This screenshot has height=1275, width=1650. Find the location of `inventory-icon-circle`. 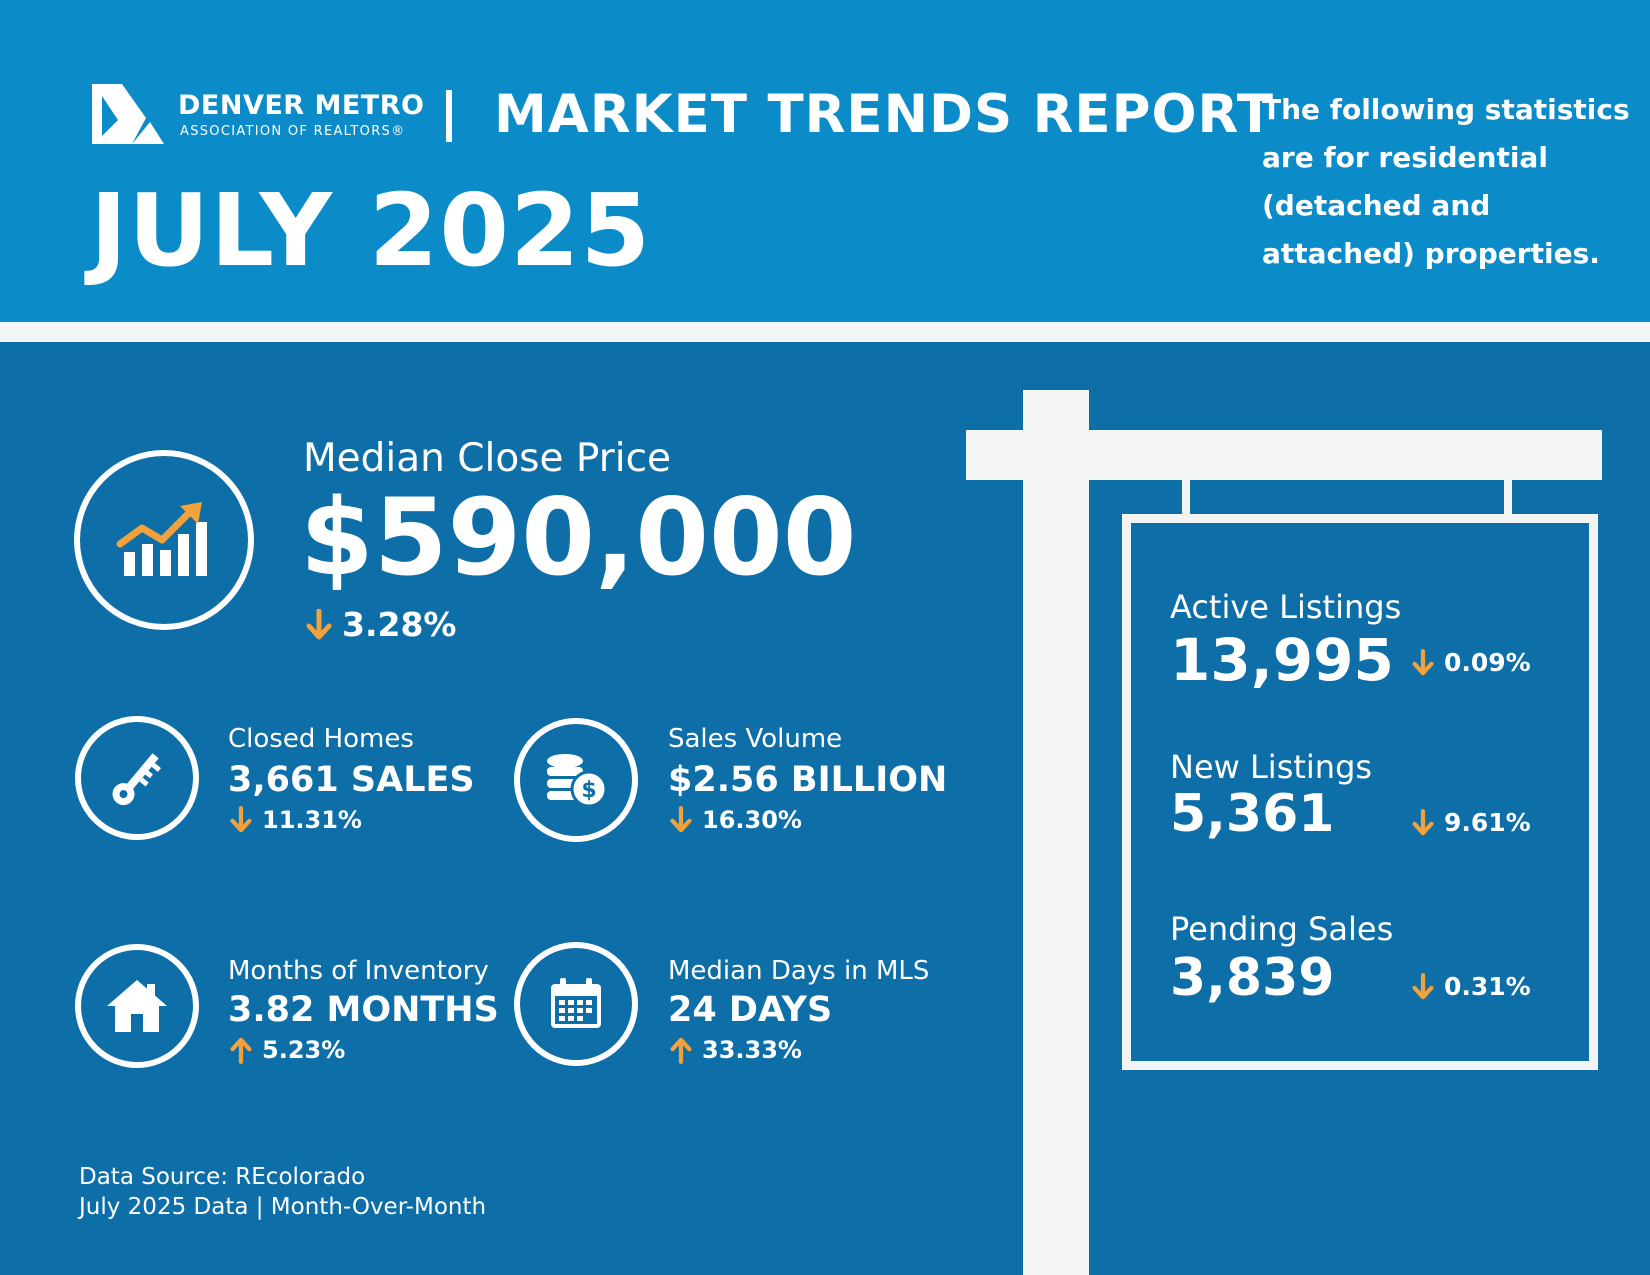

inventory-icon-circle is located at coordinates (137, 1006).